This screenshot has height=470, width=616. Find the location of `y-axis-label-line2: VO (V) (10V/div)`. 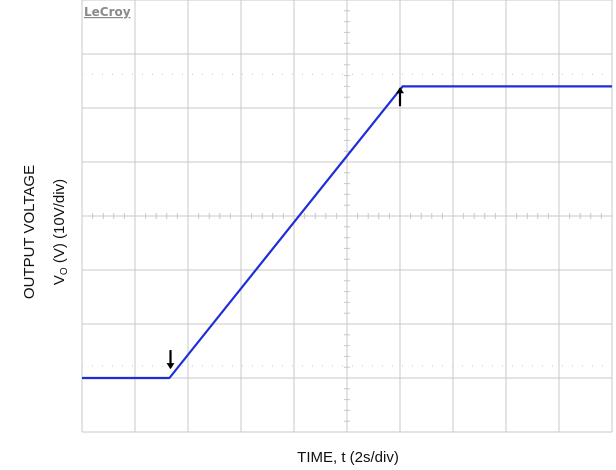

y-axis-label-line2: VO (V) (10V/div) is located at coordinates (60, 232).